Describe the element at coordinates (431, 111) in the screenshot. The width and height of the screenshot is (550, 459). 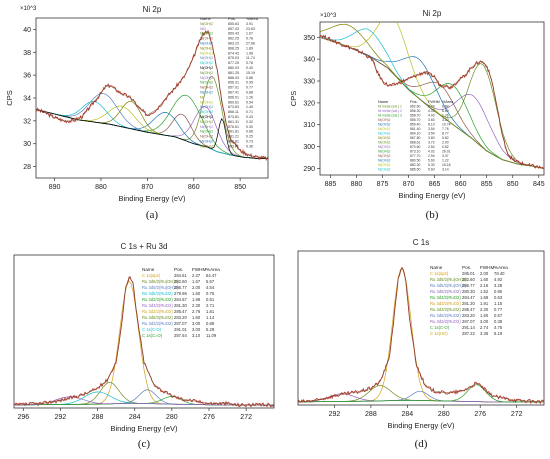
I see `legend-value-cell: 4.05` at that location.